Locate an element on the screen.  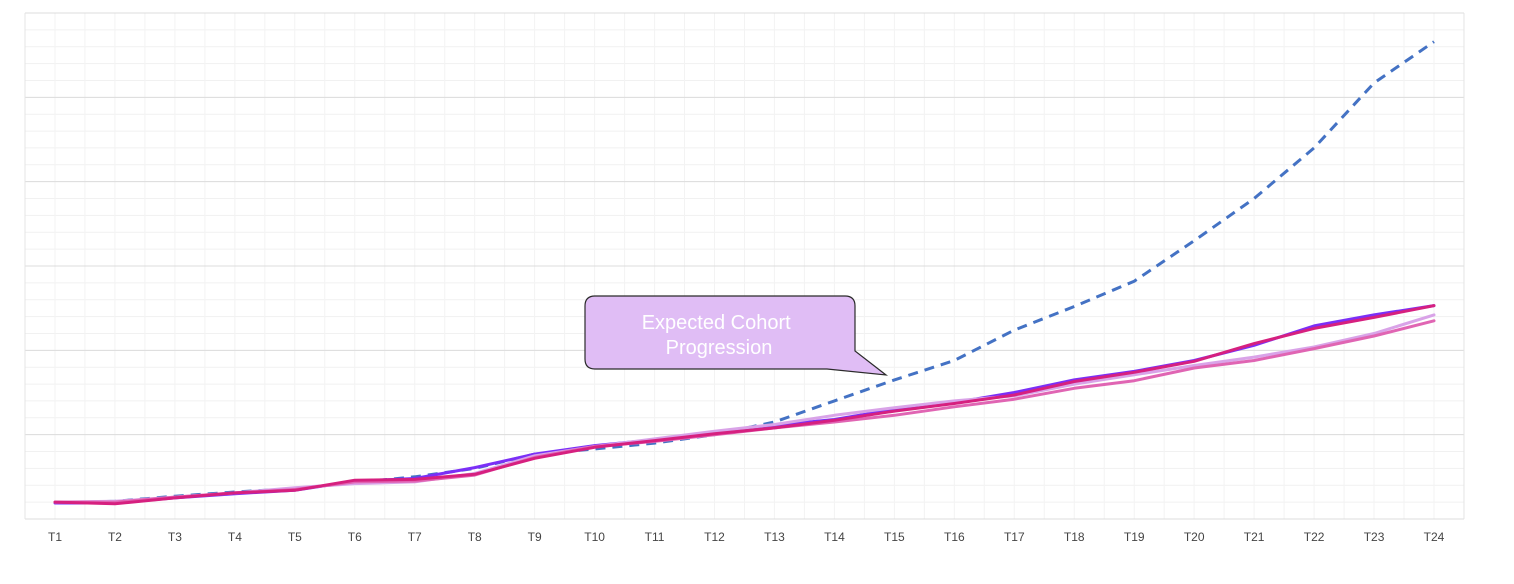
x-tick-label: T1 is located at coordinates (55, 537).